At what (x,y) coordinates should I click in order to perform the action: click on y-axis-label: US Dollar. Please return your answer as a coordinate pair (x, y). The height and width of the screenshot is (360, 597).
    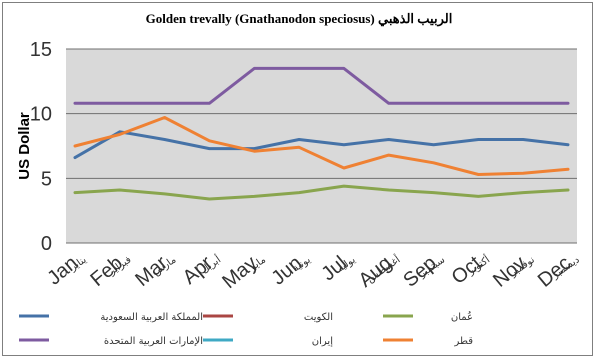
    Looking at the image, I should click on (24, 146).